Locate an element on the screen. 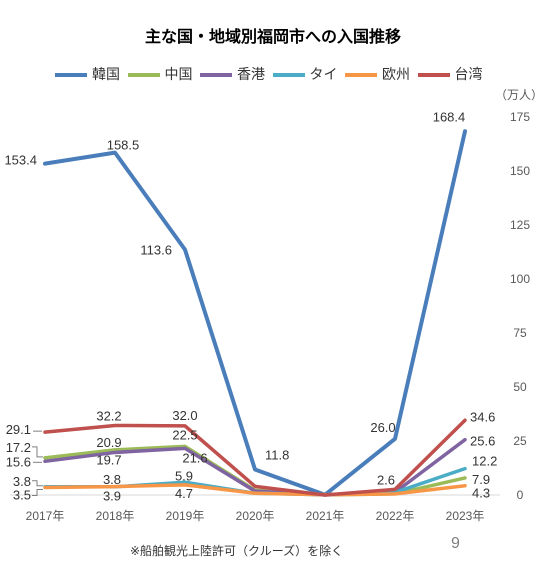 This screenshot has width=546, height=573. legend-swatch-china is located at coordinates (143, 75).